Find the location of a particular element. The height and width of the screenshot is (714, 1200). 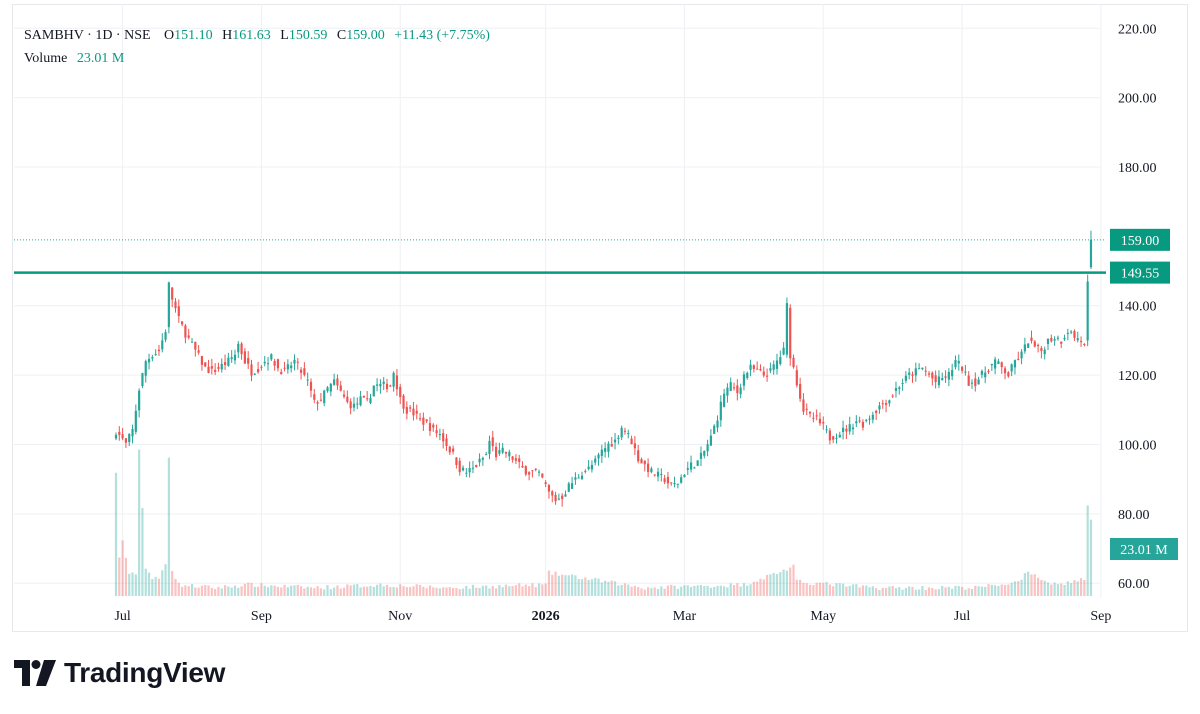

volume-row: Volume 23.01 M is located at coordinates (257, 58).